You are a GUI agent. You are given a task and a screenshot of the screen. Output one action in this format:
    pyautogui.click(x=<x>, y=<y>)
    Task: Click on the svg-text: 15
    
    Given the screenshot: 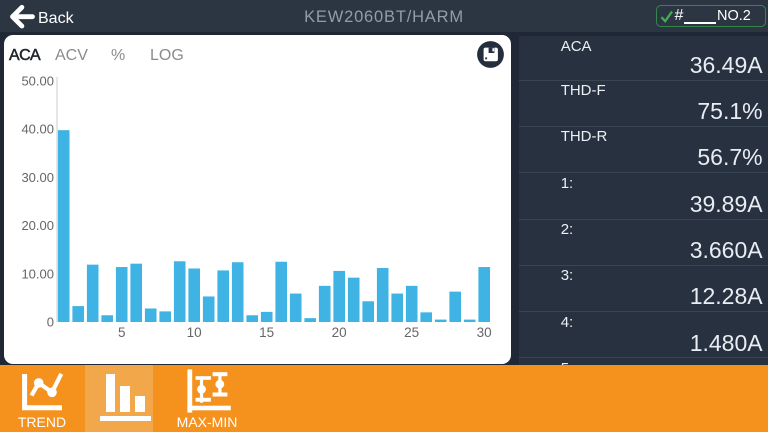 What is the action you would take?
    pyautogui.click(x=266, y=332)
    